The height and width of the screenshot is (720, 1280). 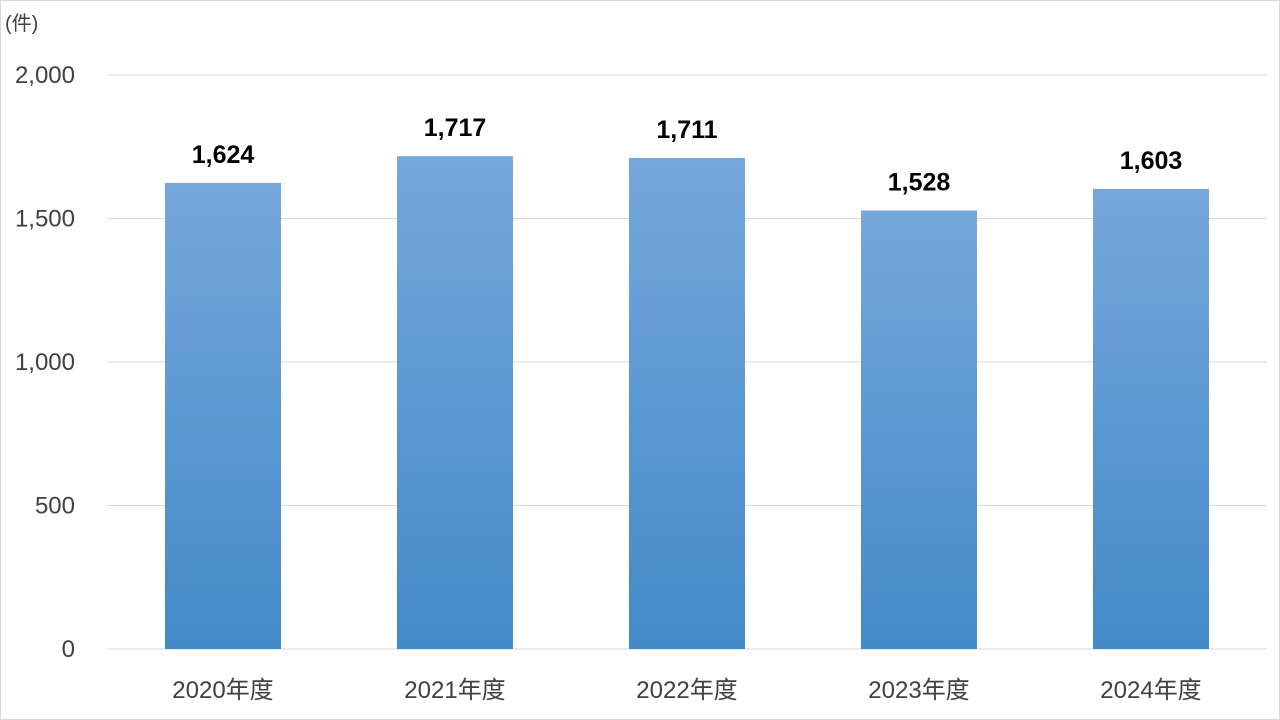 I want to click on x-category-label: 2022年度, so click(x=686, y=690).